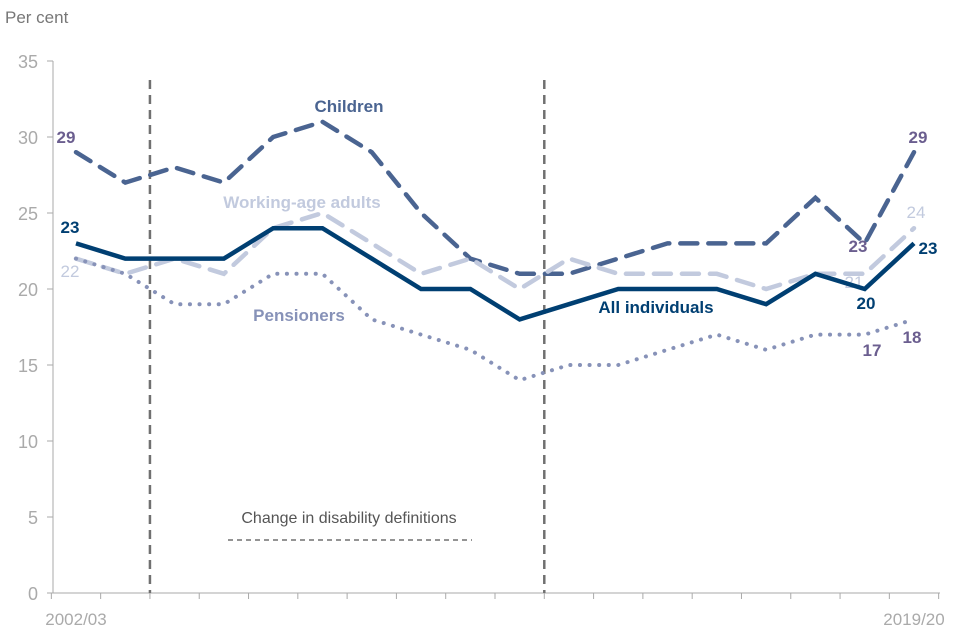 This screenshot has width=960, height=640. What do you see at coordinates (866, 303) in the screenshot?
I see `data-label: 20` at bounding box center [866, 303].